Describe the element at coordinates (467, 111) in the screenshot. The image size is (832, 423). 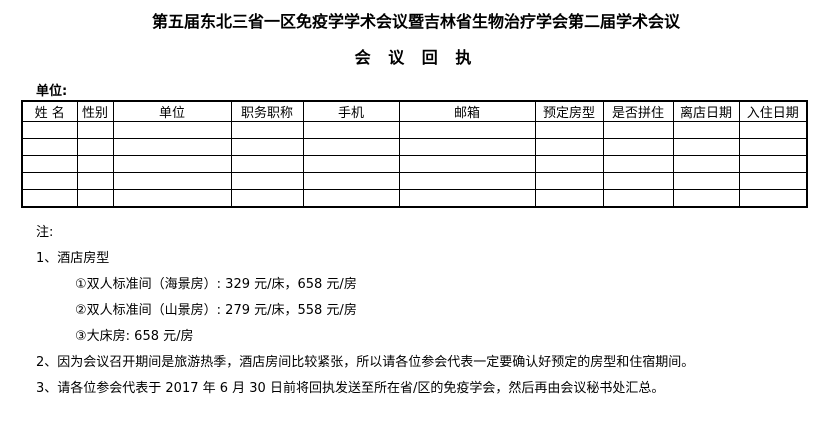
I see `column-header-6: 邮箱` at that location.